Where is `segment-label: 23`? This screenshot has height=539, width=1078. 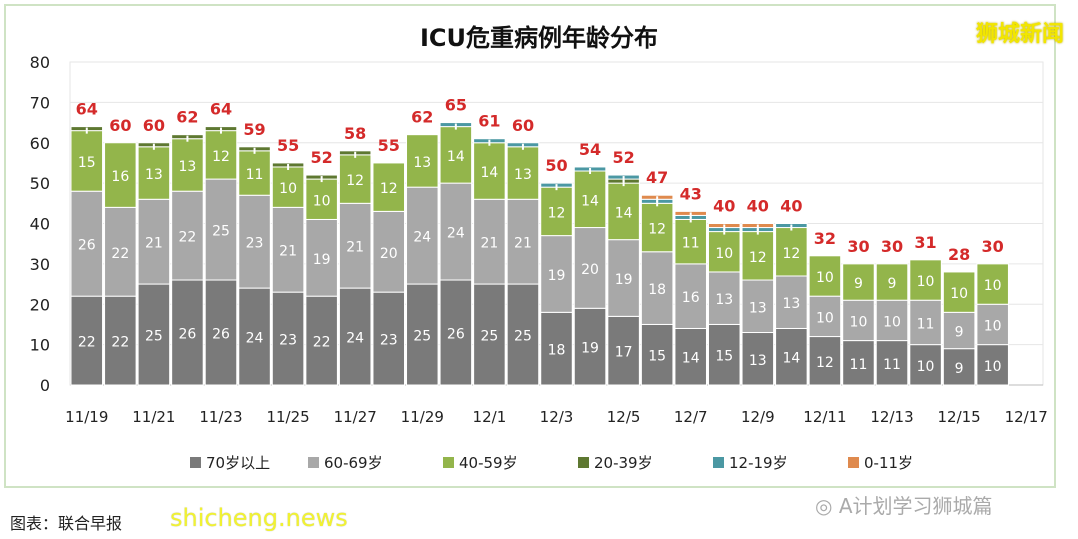 segment-label: 23 is located at coordinates (255, 244).